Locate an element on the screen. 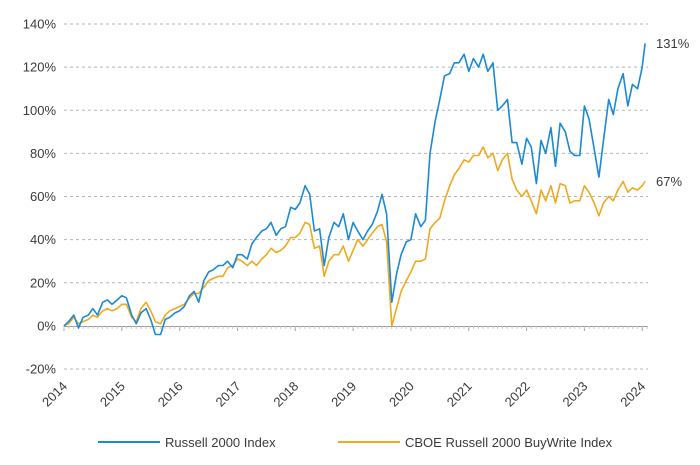 The height and width of the screenshot is (465, 700). end-labels: 131% 67% is located at coordinates (673, 112).